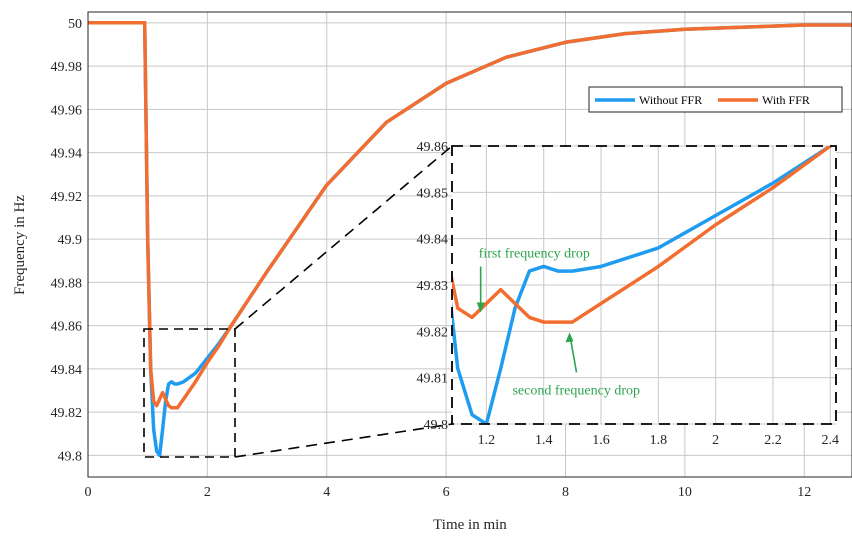 Image resolution: width=852 pixels, height=536 pixels. What do you see at coordinates (831, 440) in the screenshot?
I see `inset-x-tick-label: 2.4` at bounding box center [831, 440].